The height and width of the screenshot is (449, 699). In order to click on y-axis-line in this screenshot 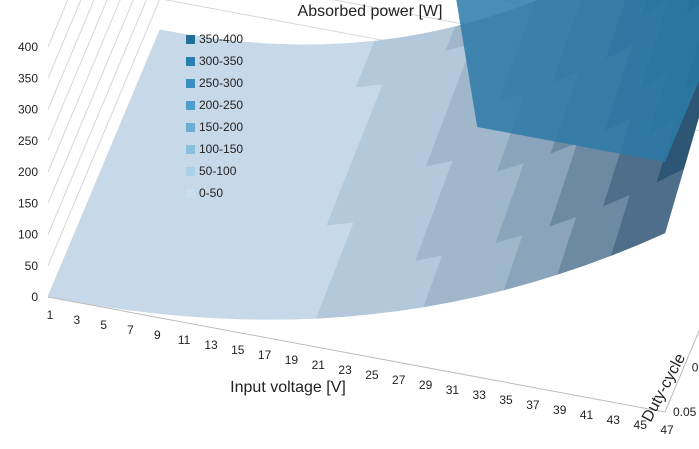, I will do `click(681, 371)`.